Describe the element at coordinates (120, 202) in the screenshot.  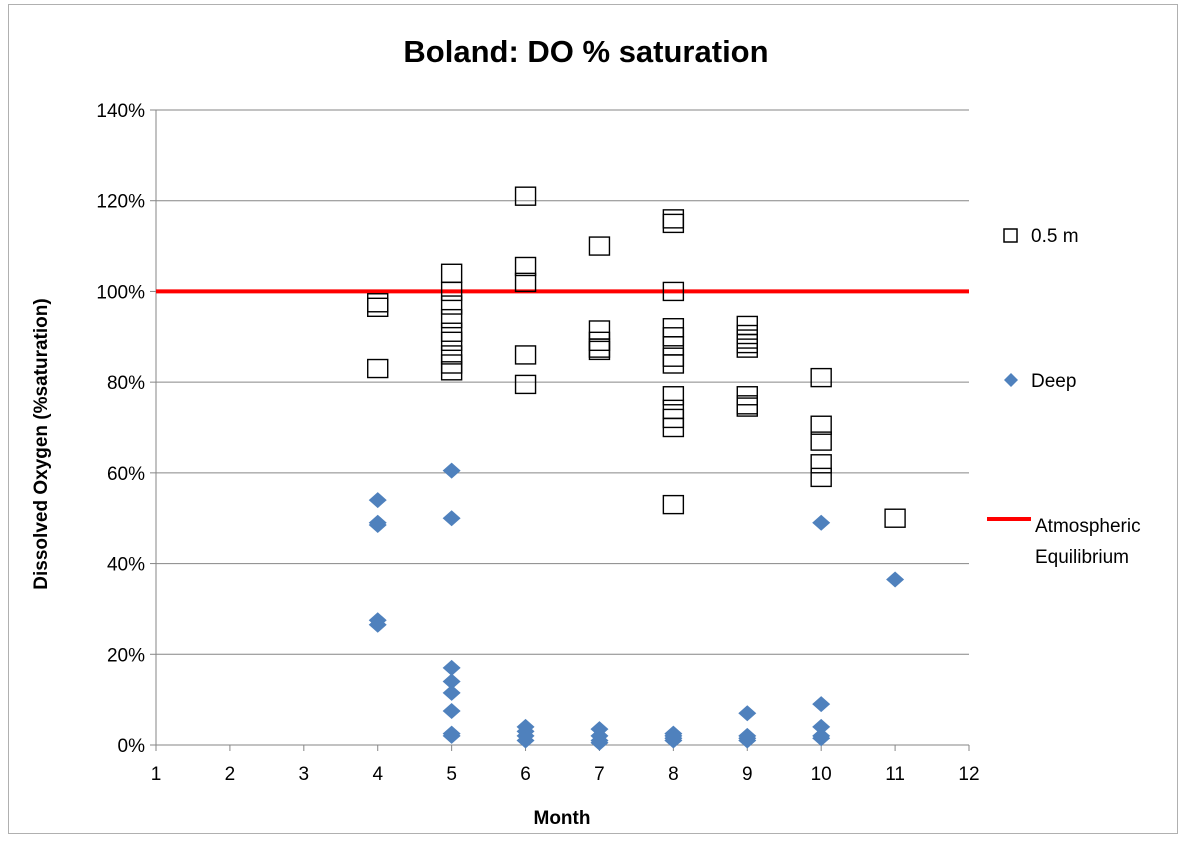
I see `y-tick-label: 120%` at that location.